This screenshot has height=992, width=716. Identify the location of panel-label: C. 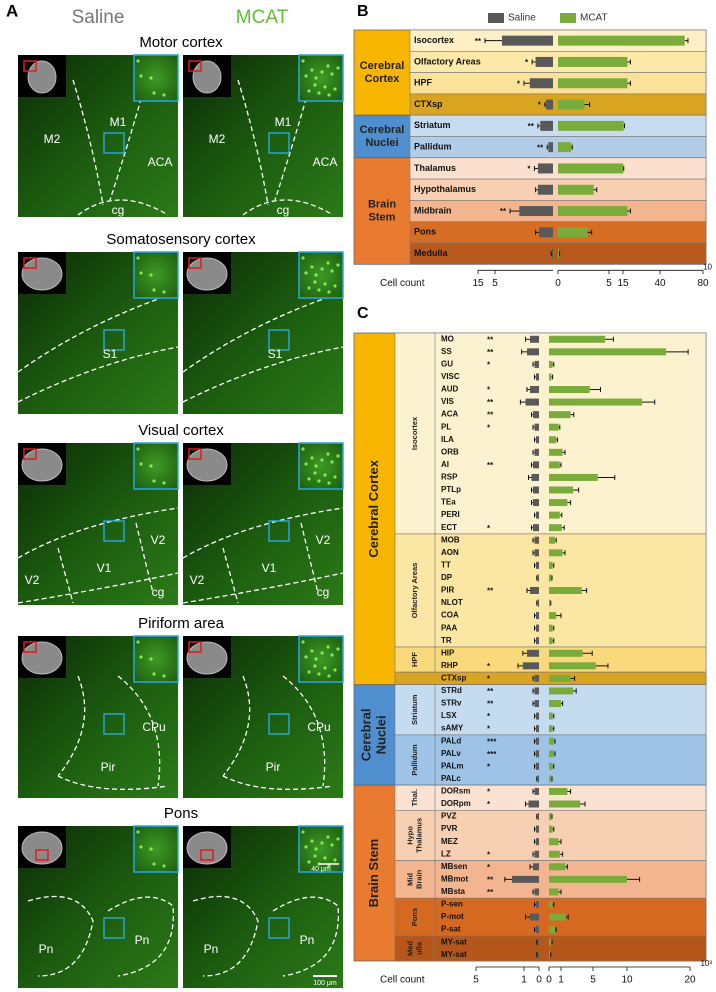
(363, 313).